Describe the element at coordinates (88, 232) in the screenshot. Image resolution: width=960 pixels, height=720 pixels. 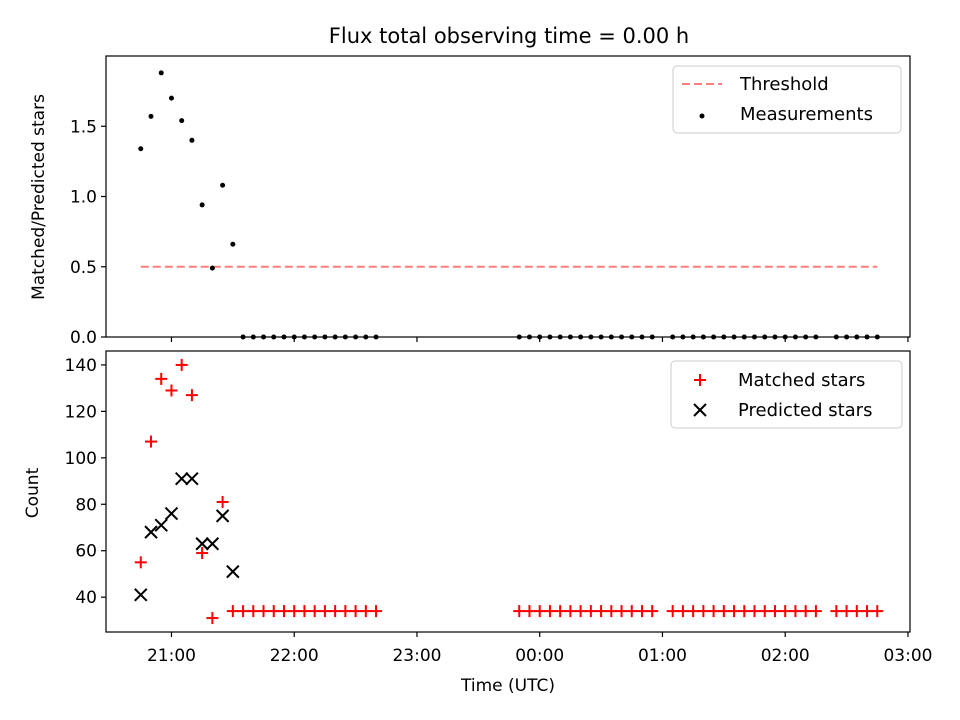
I see `ratio-y-ticks: 0.0 0.5 1.0 1.5` at that location.